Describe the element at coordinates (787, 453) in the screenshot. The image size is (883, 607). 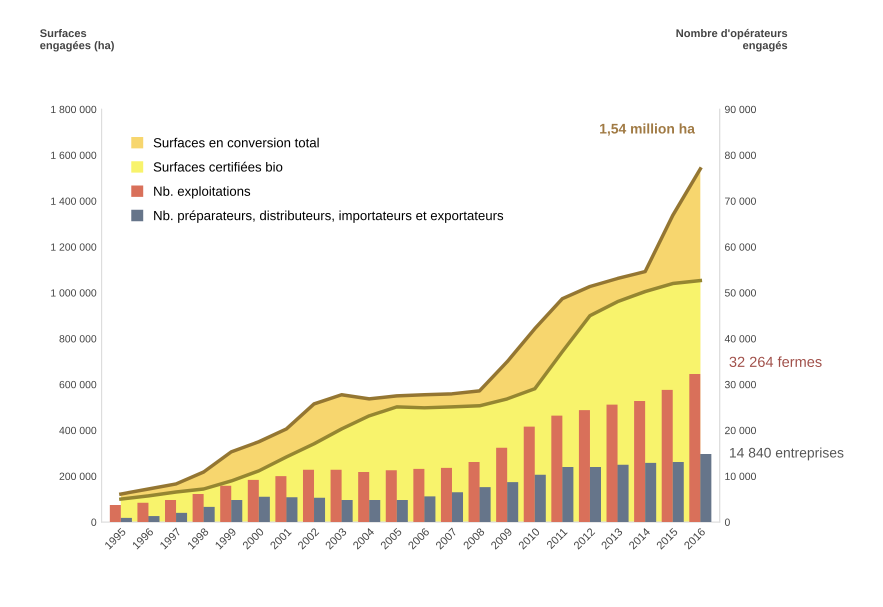
I see `text: 14 840 entreprises` at that location.